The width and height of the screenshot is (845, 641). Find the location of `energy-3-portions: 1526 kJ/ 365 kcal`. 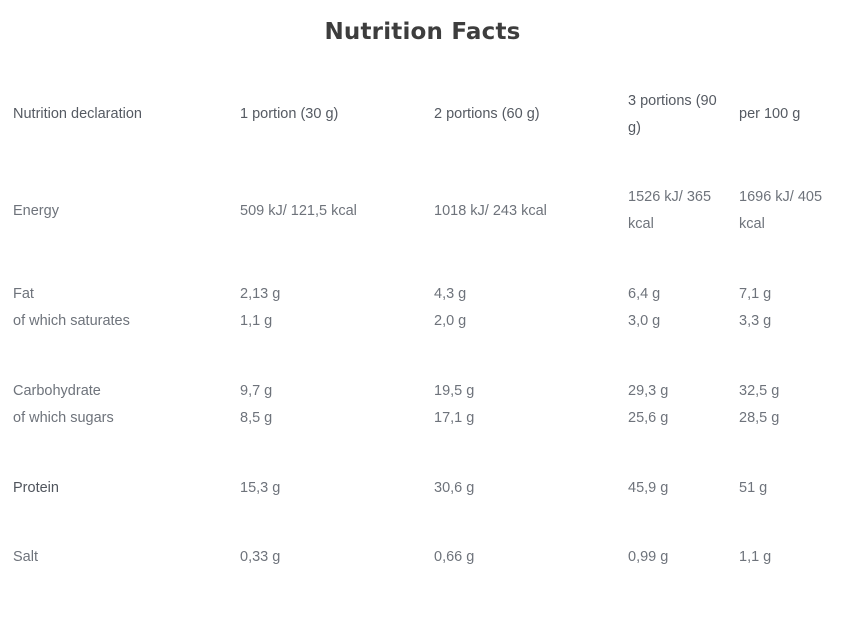

energy-3-portions: 1526 kJ/ 365 kcal is located at coordinates (670, 210).